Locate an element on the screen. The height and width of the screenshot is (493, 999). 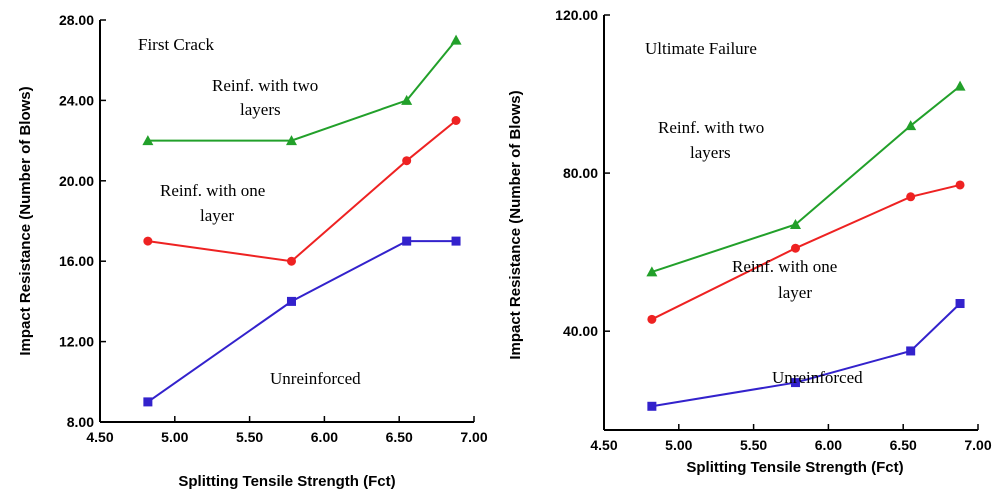
y-tick-label: 20.00 is located at coordinates (76, 181).